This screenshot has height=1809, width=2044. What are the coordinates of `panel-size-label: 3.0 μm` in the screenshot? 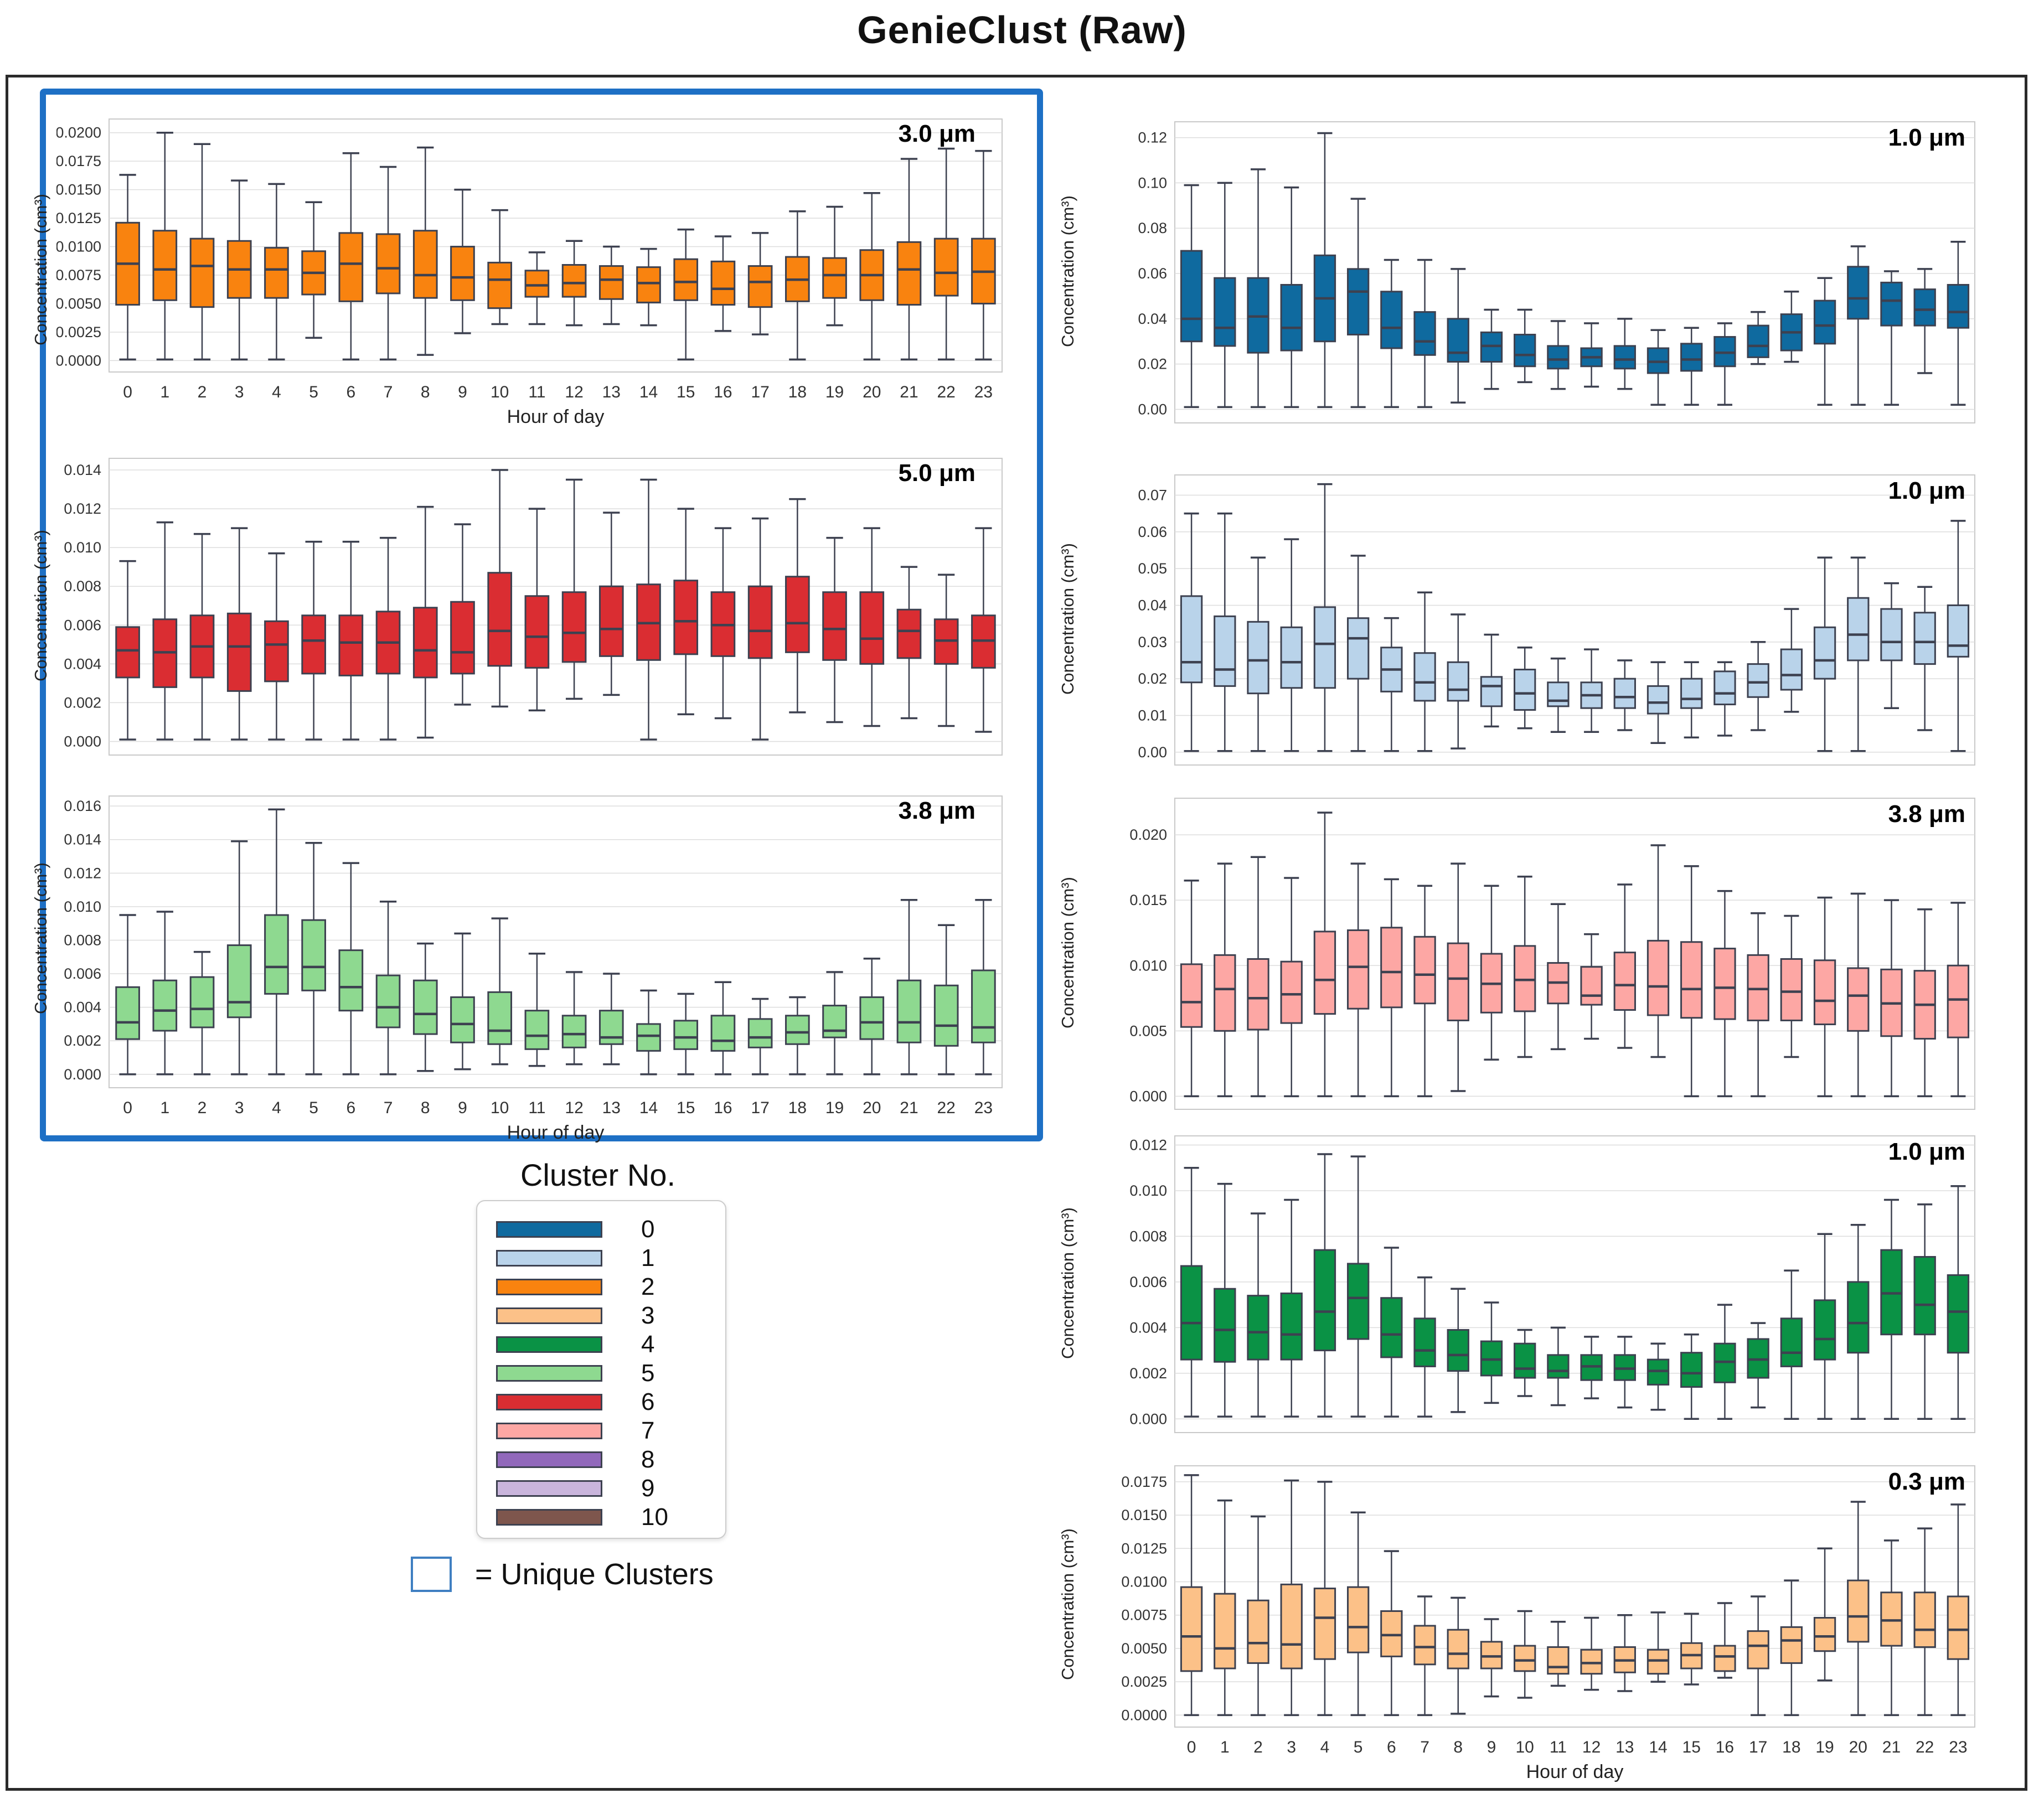 It's located at (936, 133).